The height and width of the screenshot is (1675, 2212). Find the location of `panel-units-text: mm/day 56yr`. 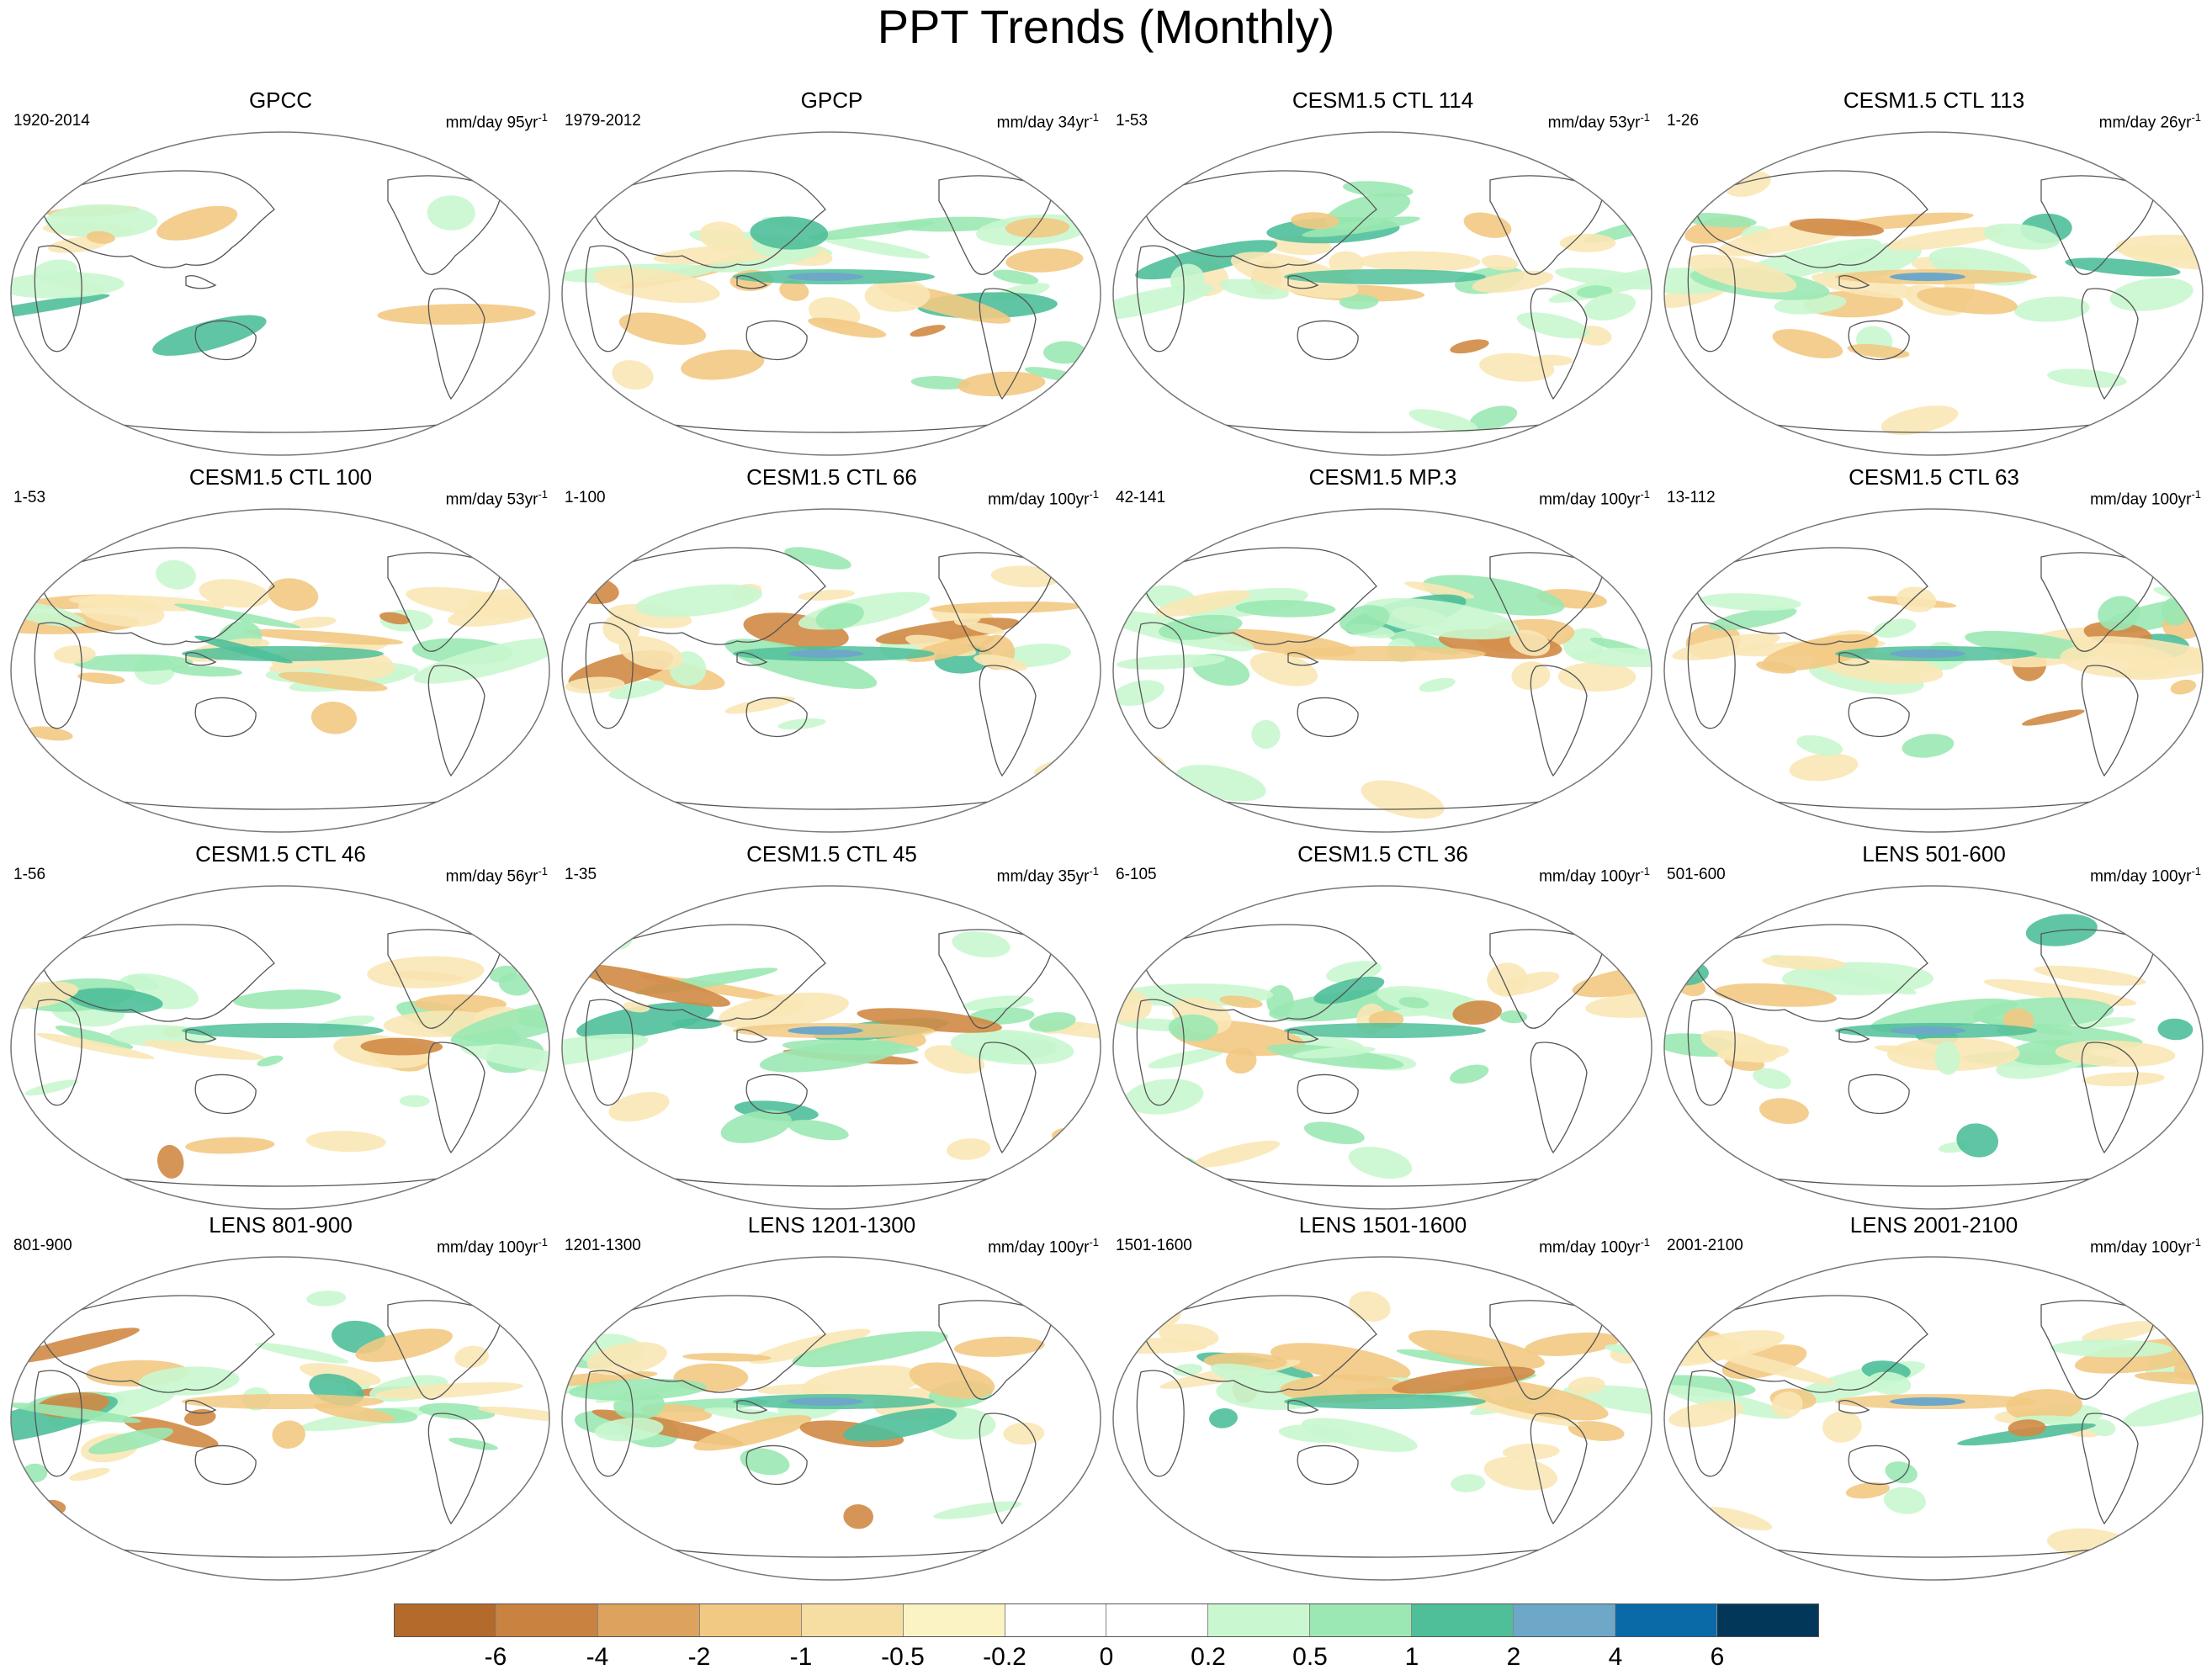

panel-units-text: mm/day 56yr is located at coordinates (491, 877).